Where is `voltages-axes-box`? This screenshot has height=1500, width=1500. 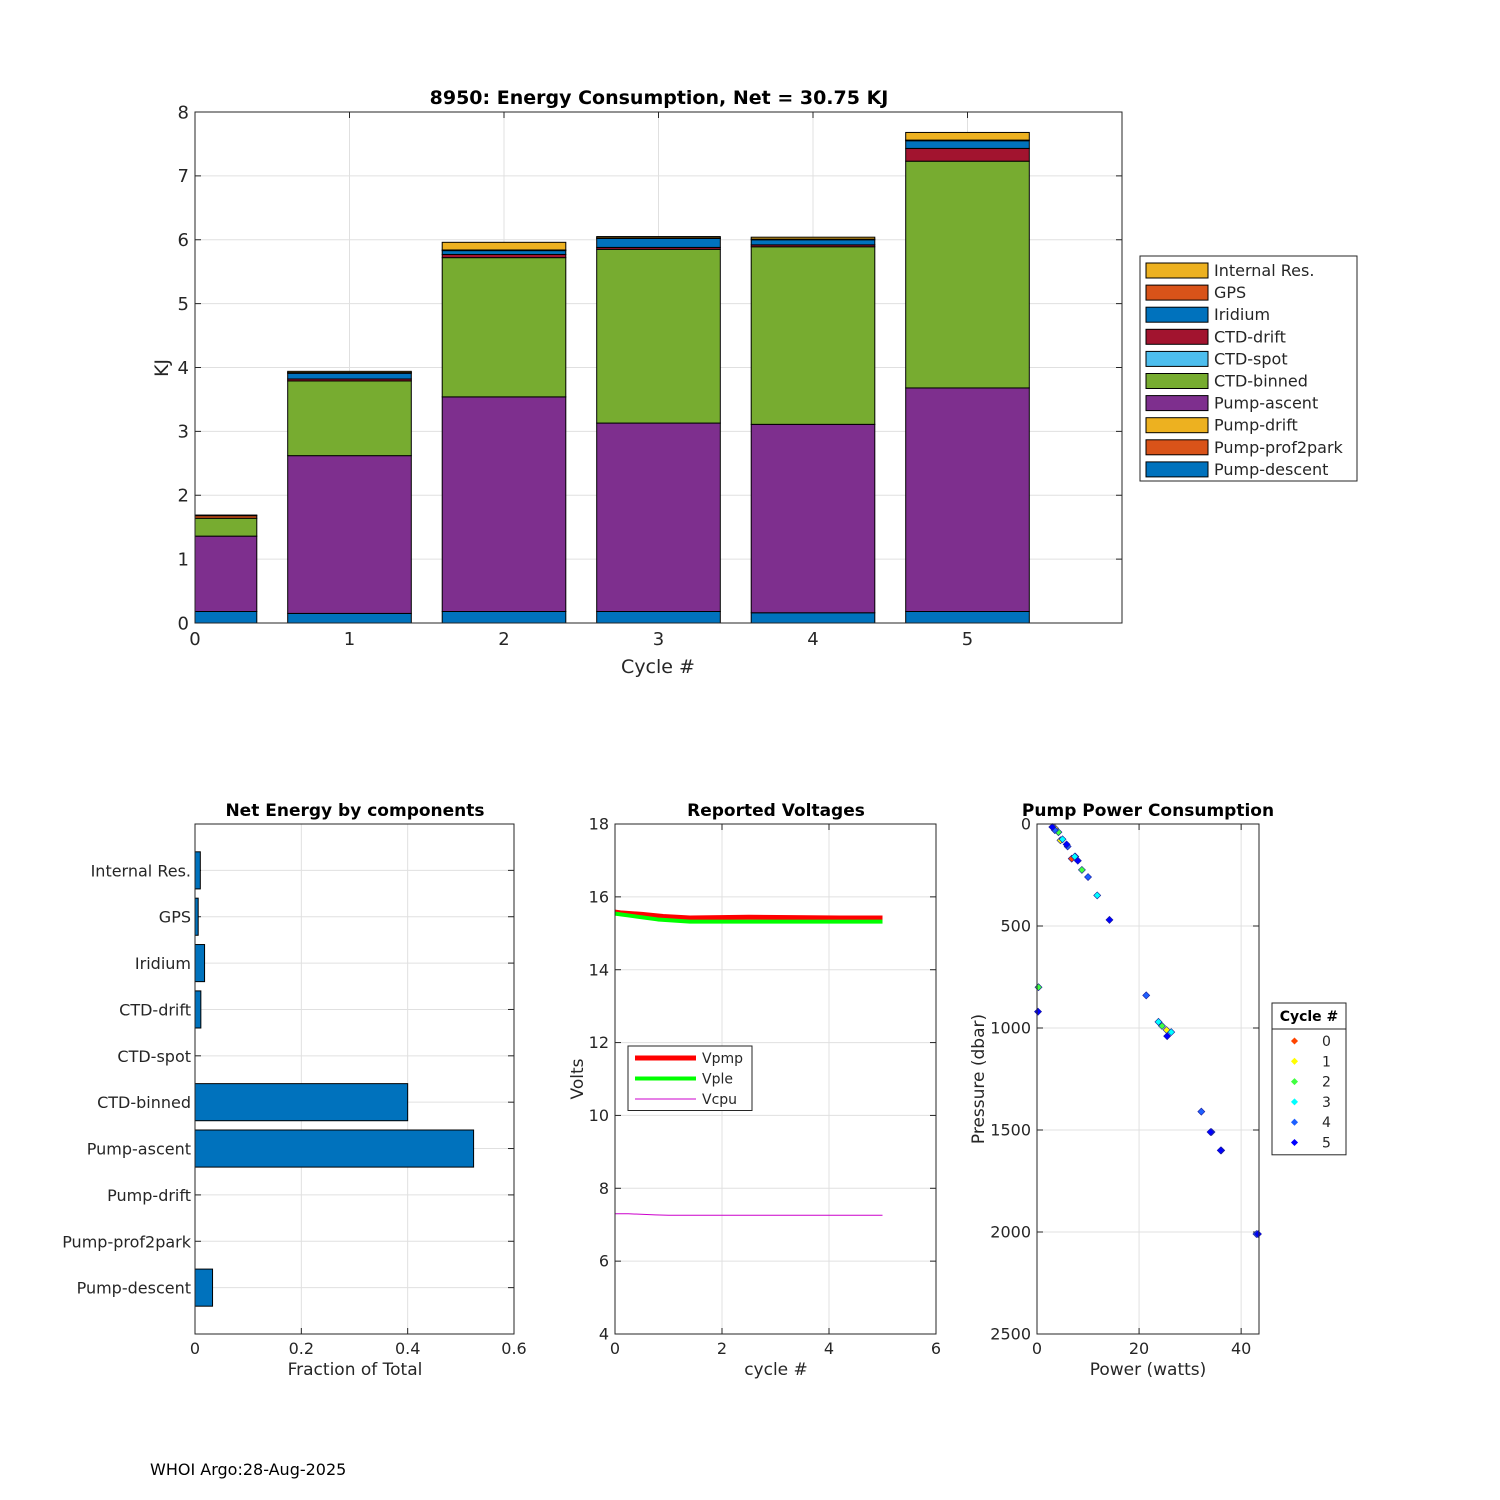
voltages-axes-box is located at coordinates (775, 1079).